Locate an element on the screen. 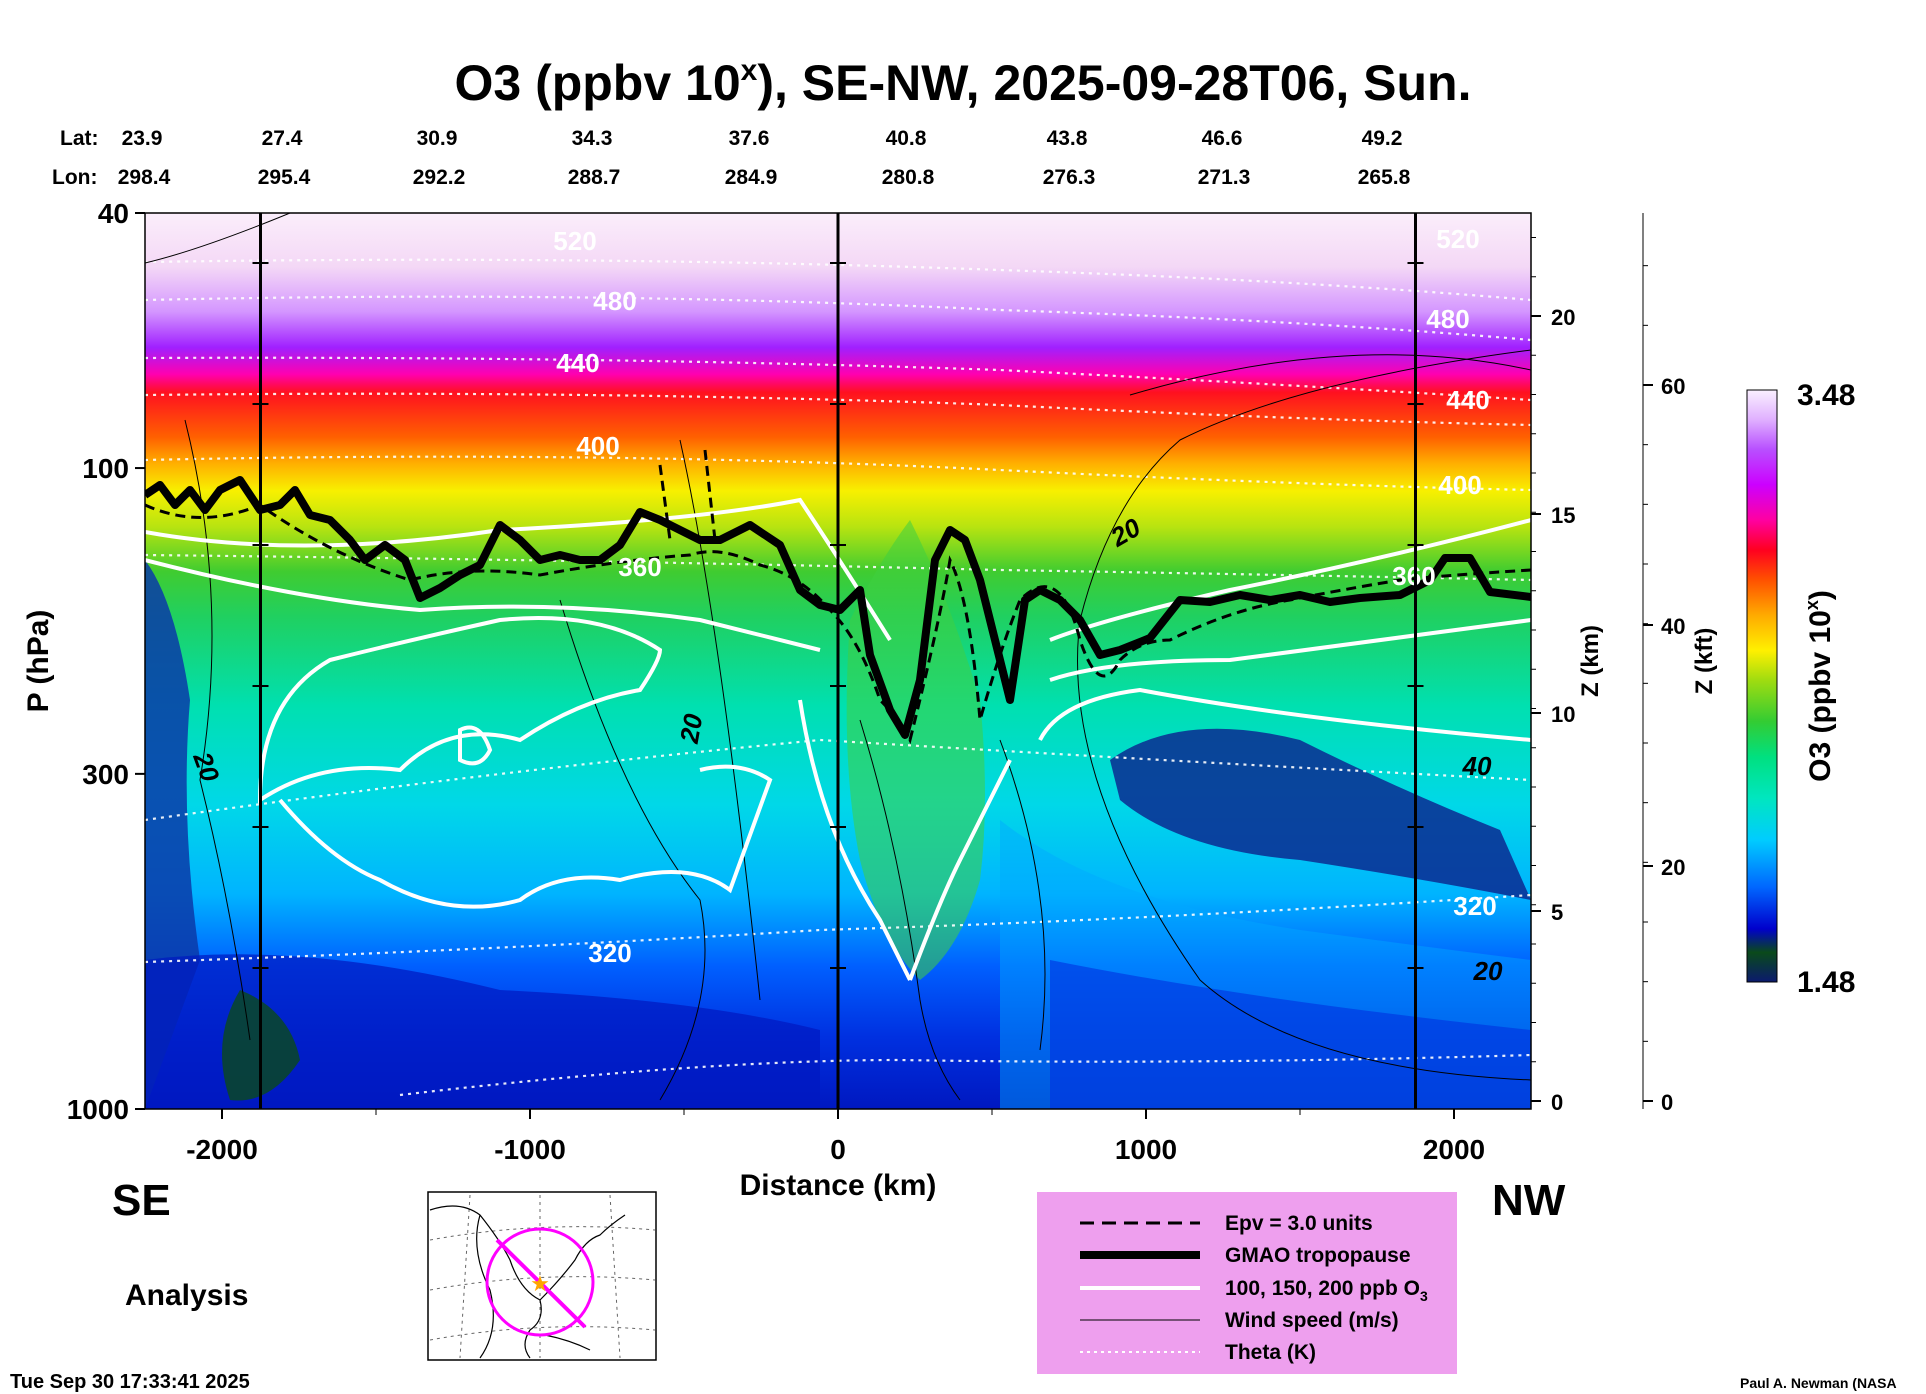  colorbar is located at coordinates (1762, 686).